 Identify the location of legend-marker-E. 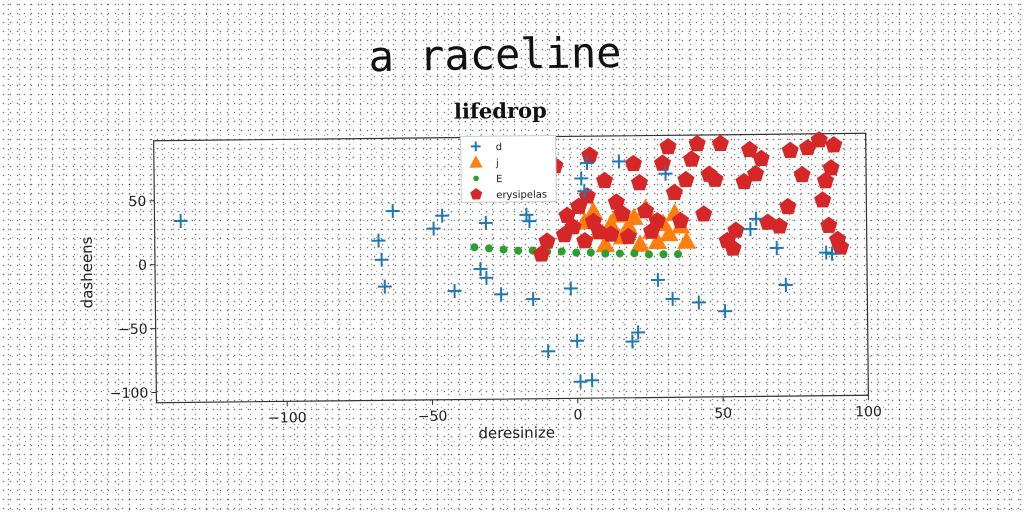
(476, 178).